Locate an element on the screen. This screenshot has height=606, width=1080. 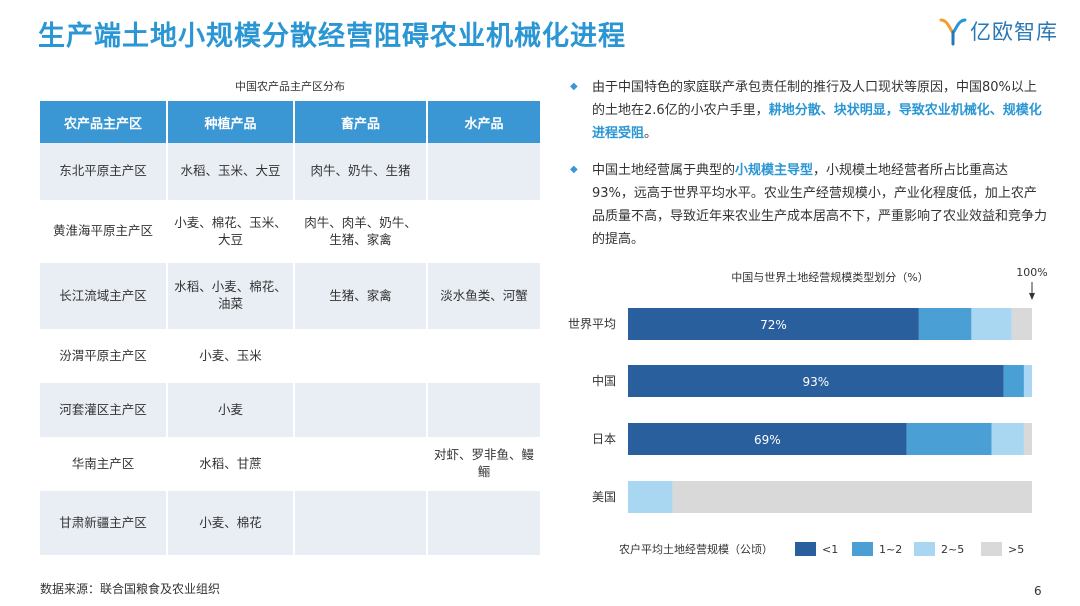
table-cell: 小麦、玉米 is located at coordinates (231, 356).